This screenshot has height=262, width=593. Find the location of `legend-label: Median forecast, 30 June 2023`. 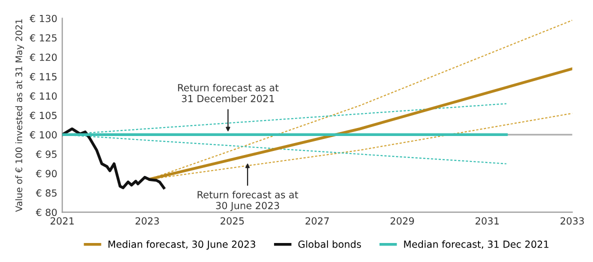

legend-label: Median forecast, 30 June 2023 is located at coordinates (182, 245).